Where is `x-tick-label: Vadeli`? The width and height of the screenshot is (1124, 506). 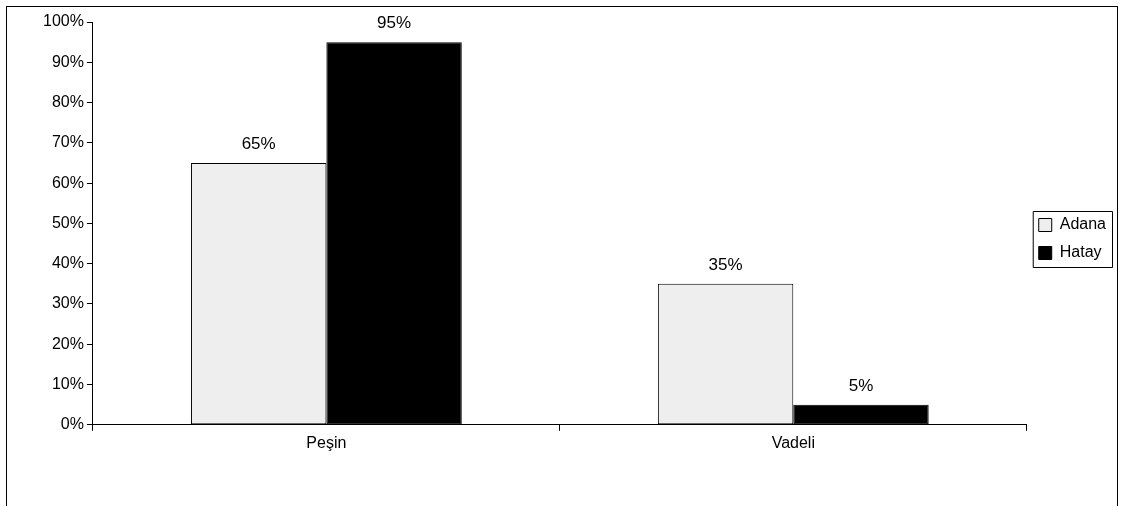
x-tick-label: Vadeli is located at coordinates (793, 442).